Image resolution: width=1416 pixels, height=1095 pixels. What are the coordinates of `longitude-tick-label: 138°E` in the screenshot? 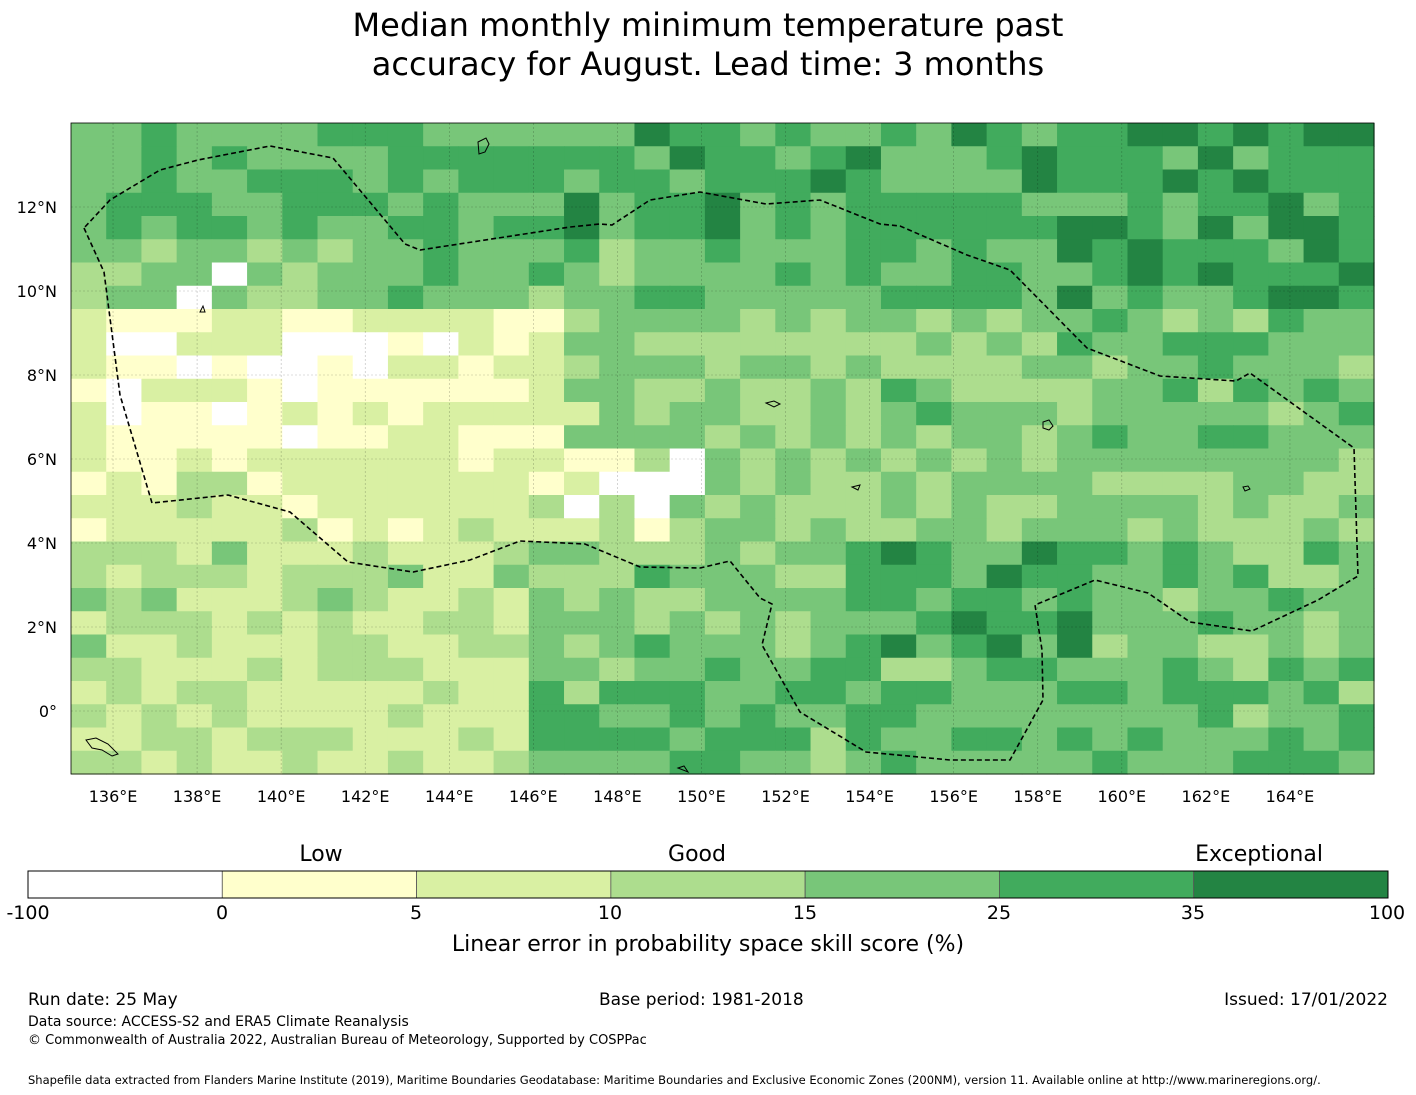 It's located at (197, 796).